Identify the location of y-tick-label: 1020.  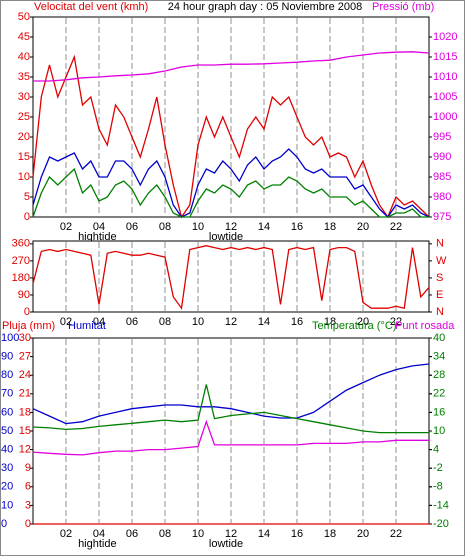
(445, 37).